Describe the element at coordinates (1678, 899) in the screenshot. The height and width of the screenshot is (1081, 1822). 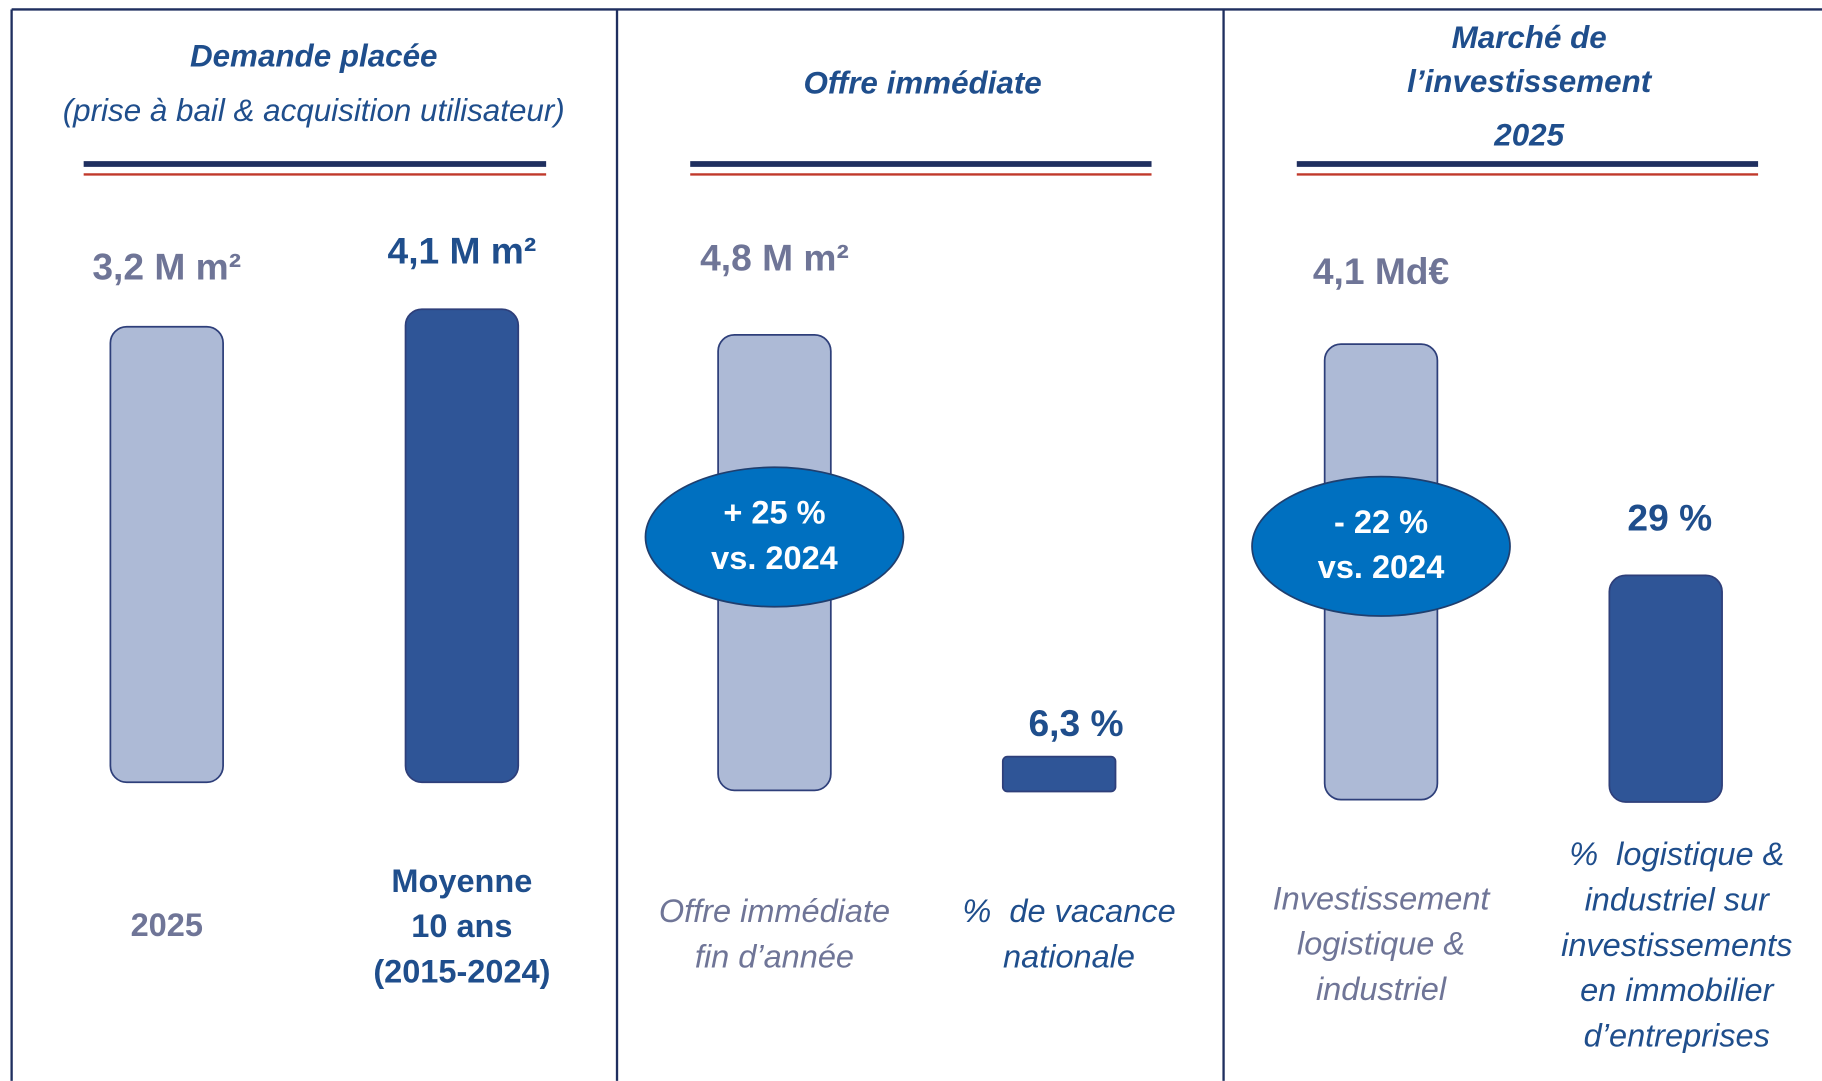
I see `kpi-label: industriel sur` at that location.